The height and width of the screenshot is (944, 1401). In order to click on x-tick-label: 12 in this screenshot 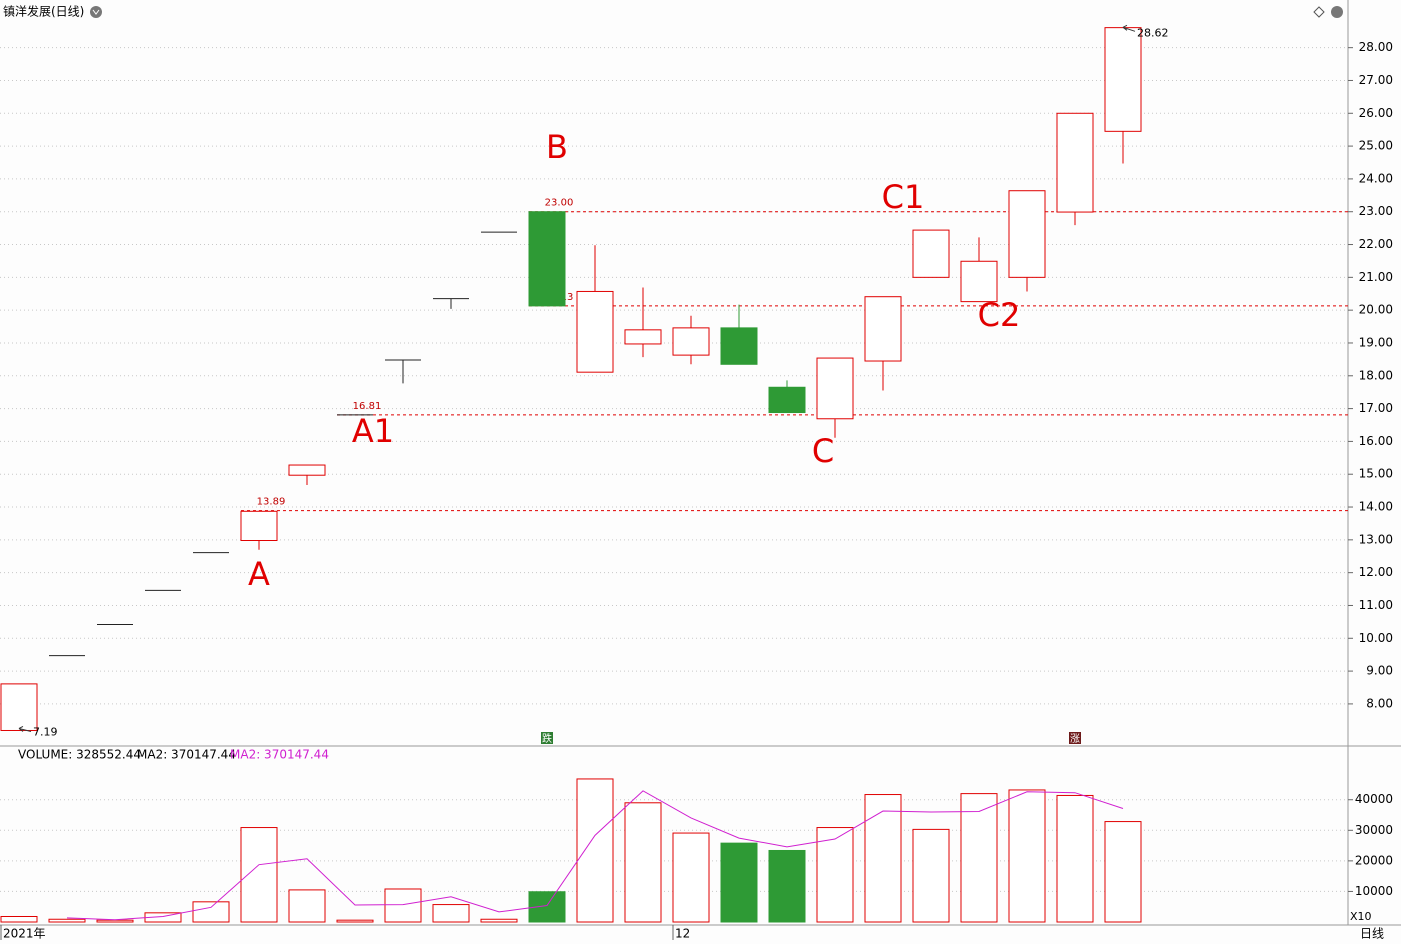, I will do `click(682, 934)`.